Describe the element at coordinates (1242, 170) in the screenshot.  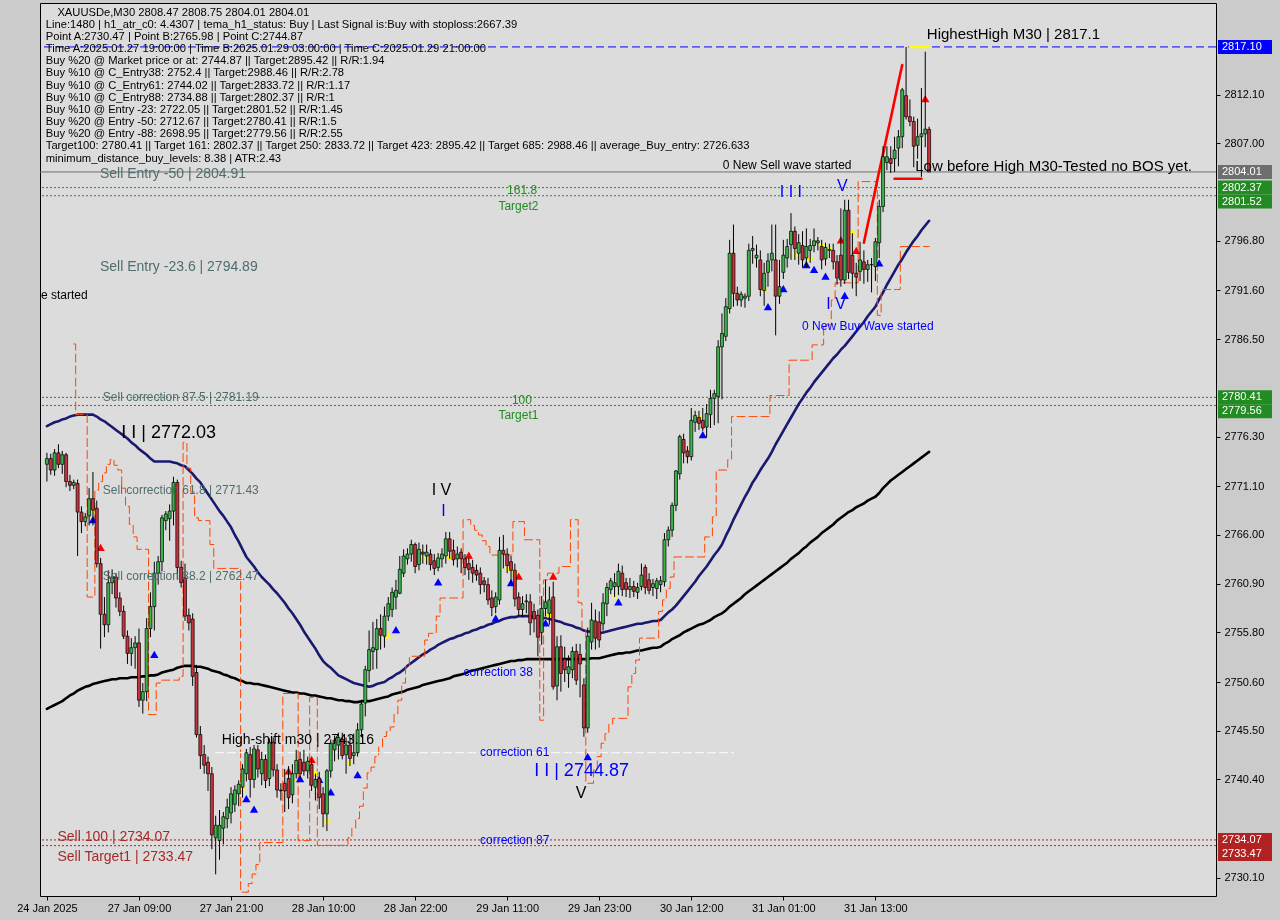
I see `ref-line-label: 2804.01` at that location.